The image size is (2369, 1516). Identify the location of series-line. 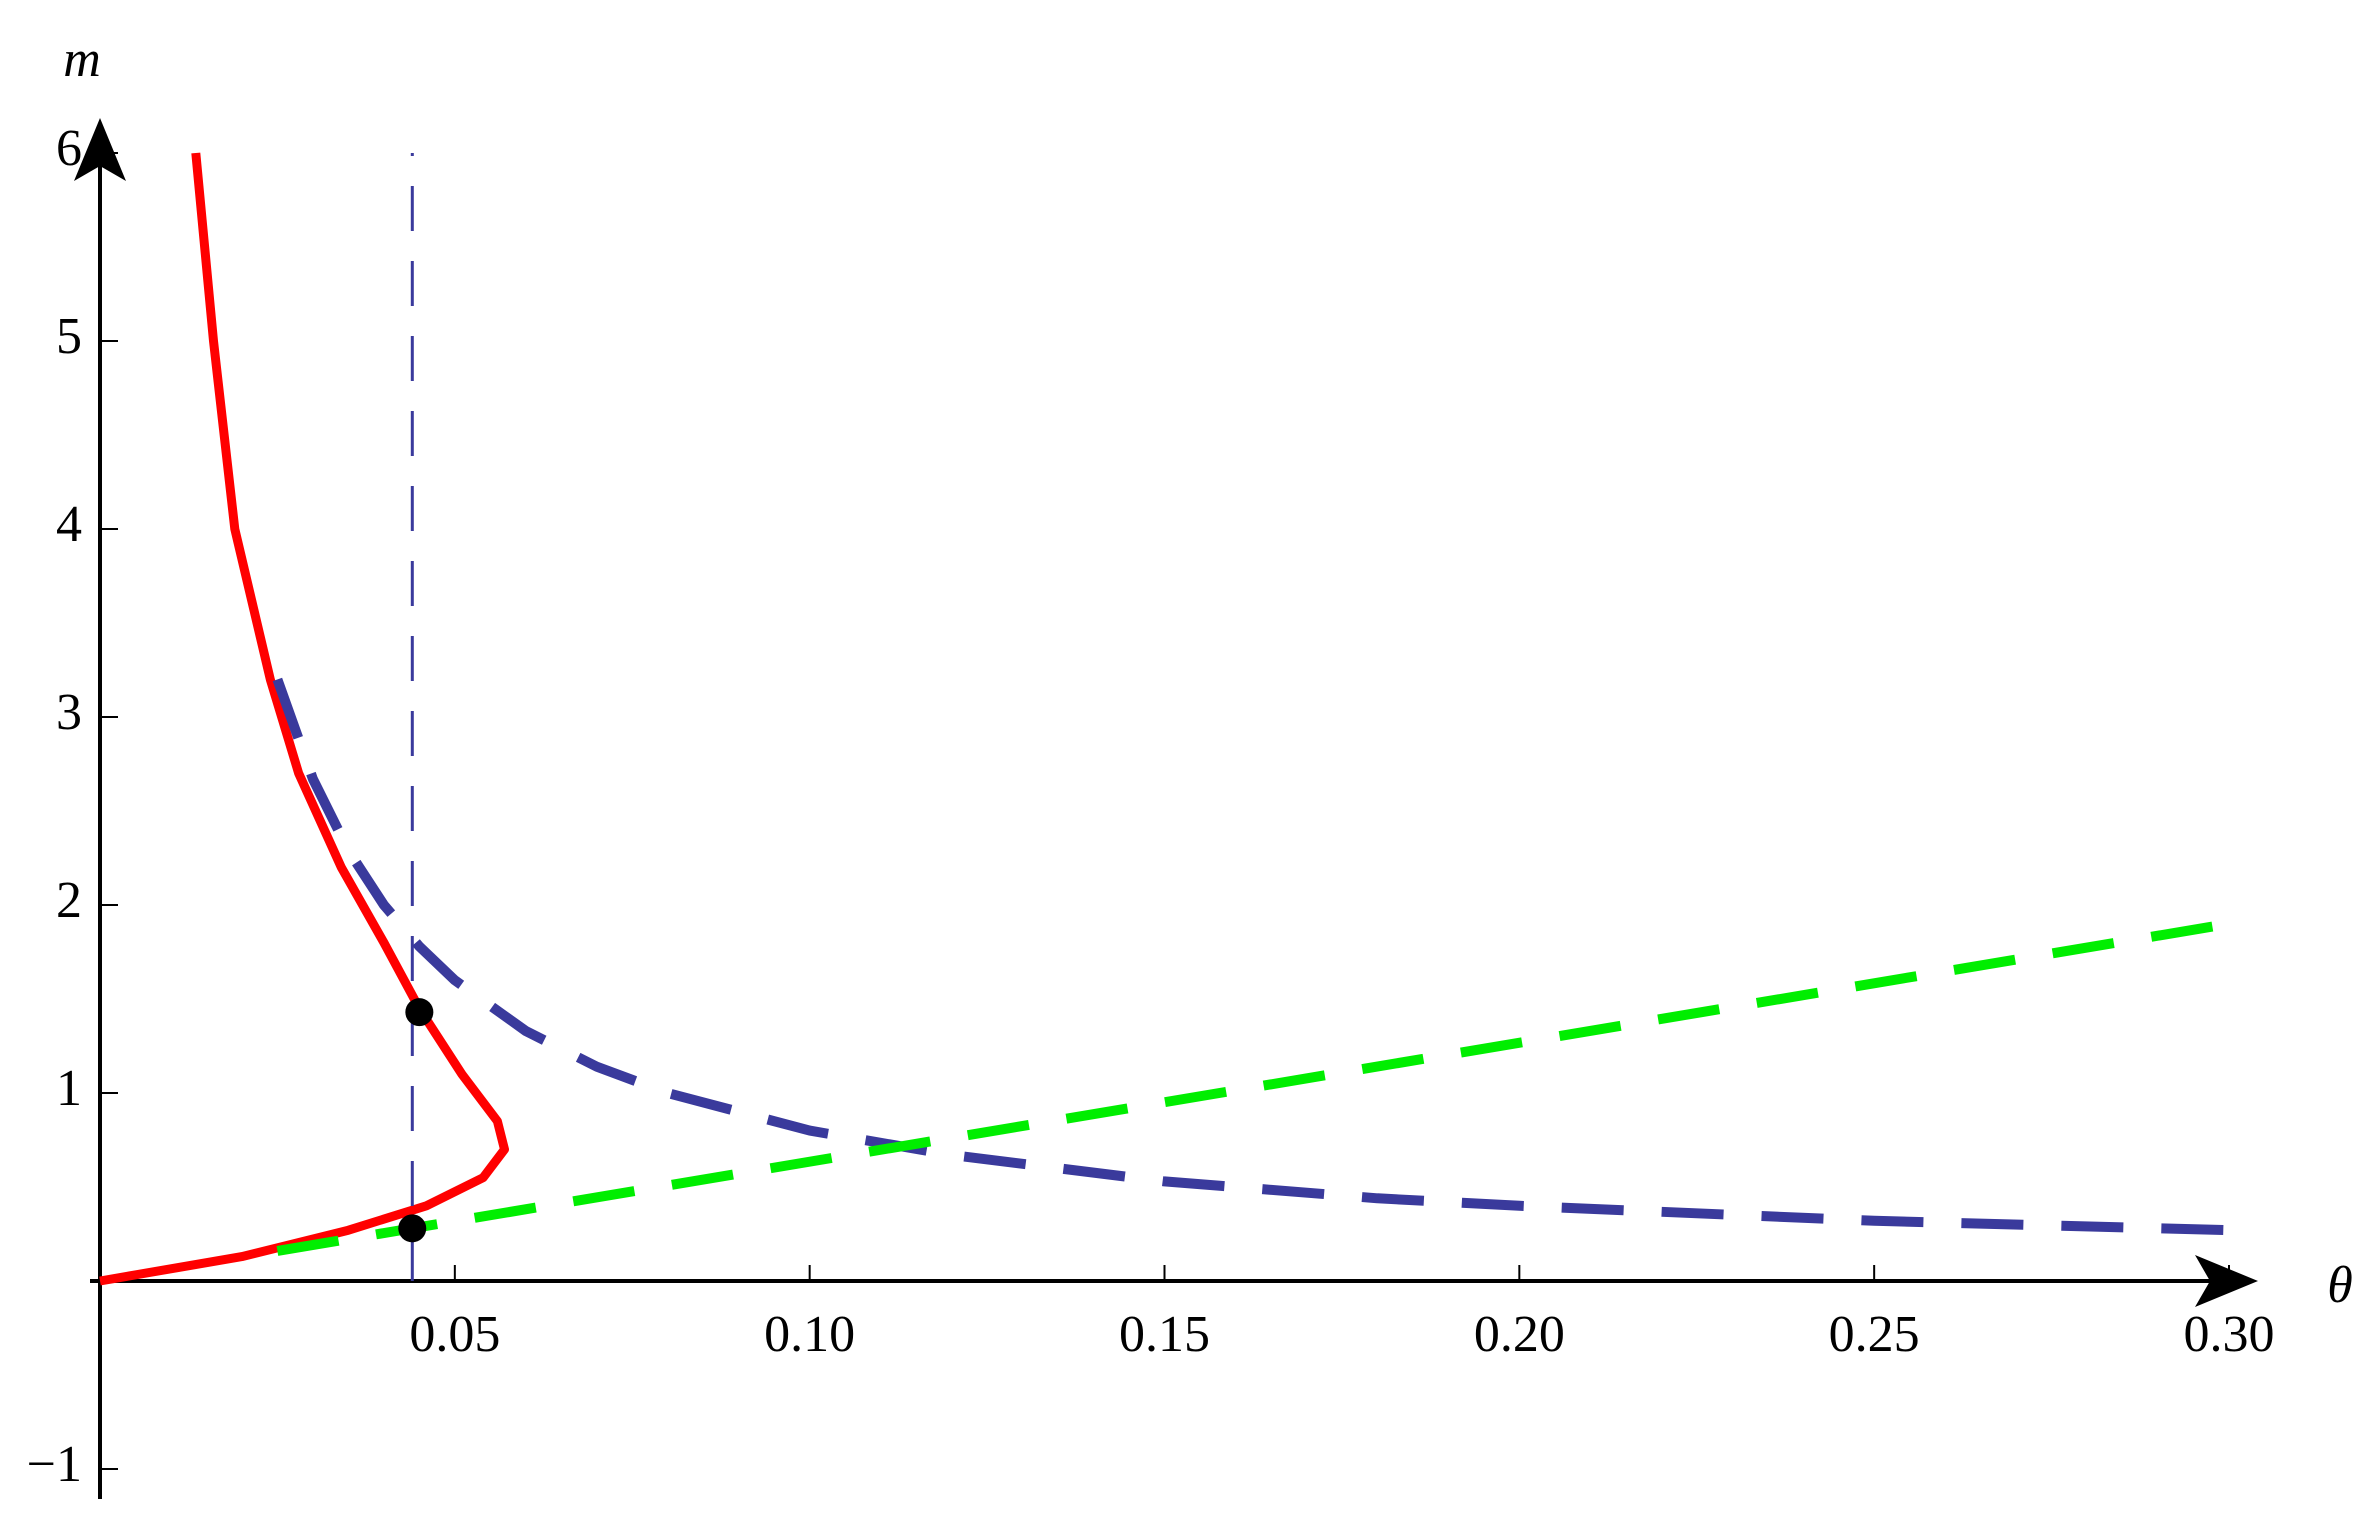
(304, 719).